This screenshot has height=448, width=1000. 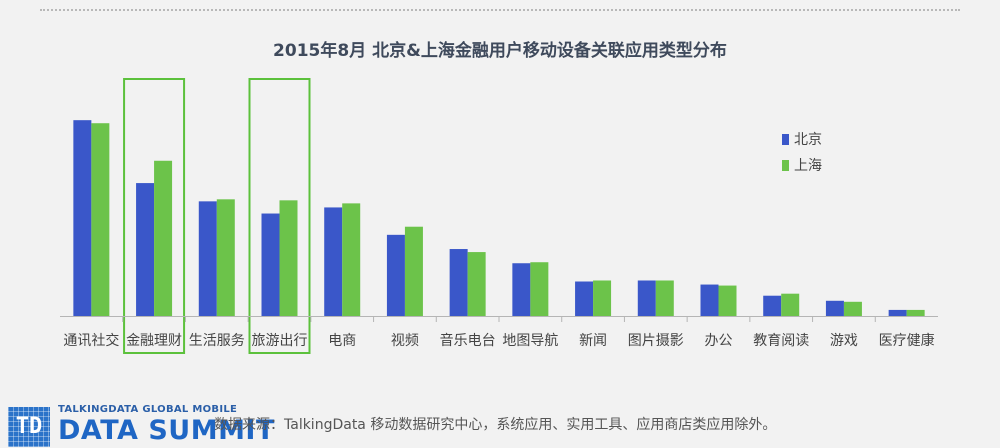 What do you see at coordinates (656, 341) in the screenshot?
I see `x-tick-label-9: 图片摄影` at bounding box center [656, 341].